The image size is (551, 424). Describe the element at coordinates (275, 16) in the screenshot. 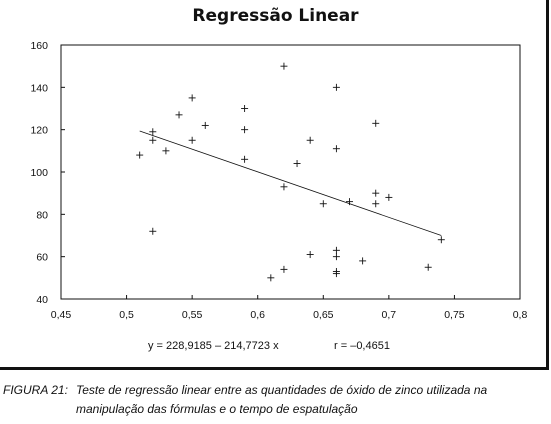

I see `chart-title: Regressão Linear` at that location.